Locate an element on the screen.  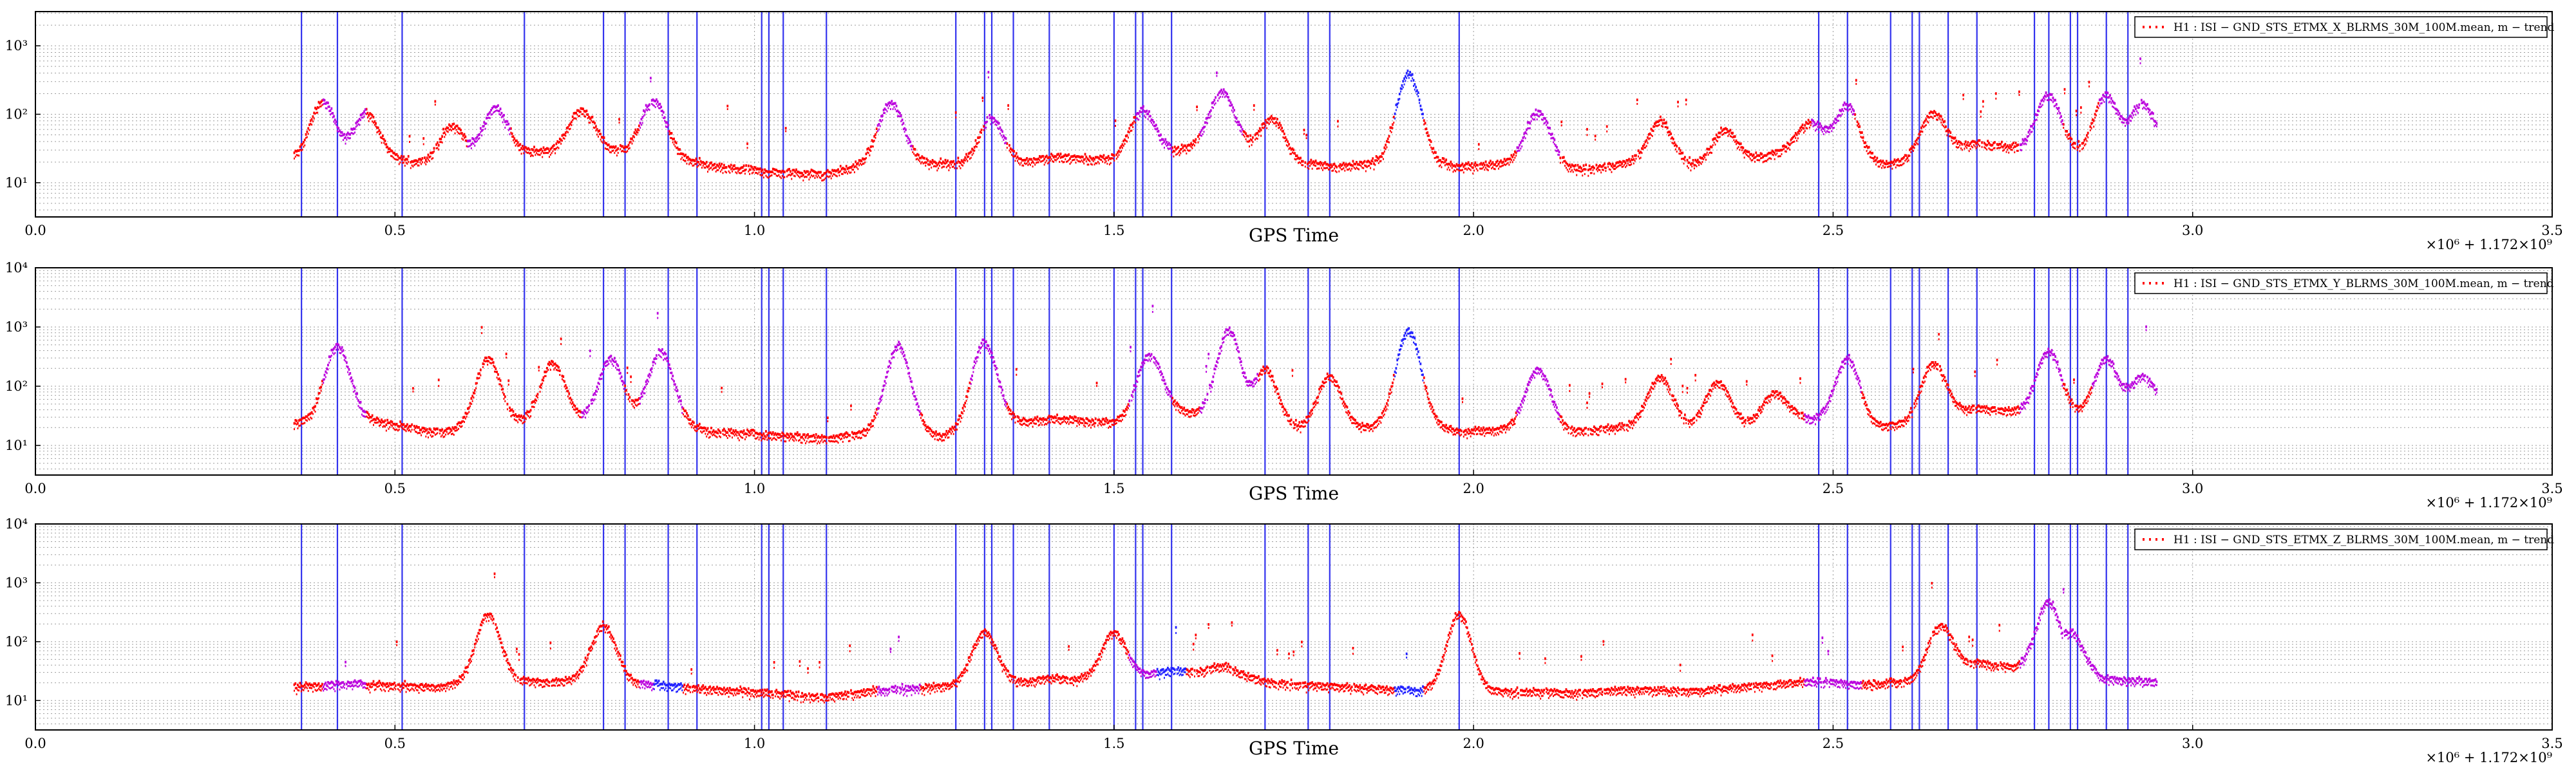
y-tick-label: 10¹ is located at coordinates (16, 183).